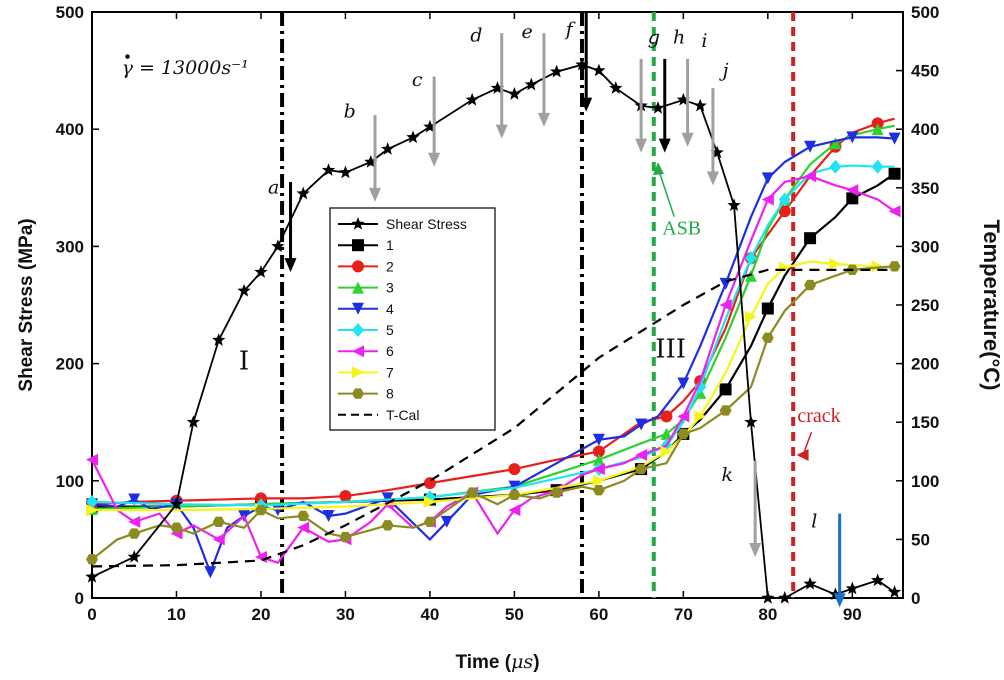 Image resolution: width=1004 pixels, height=680 pixels. I want to click on x-tick-label: 30, so click(345, 614).